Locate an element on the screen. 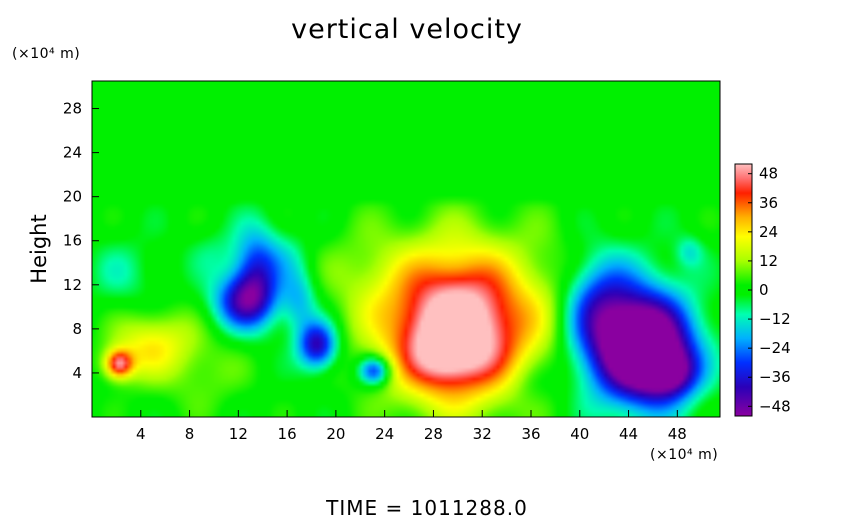 The width and height of the screenshot is (854, 520). y-axis-unit: (×10⁴ m) is located at coordinates (46, 54).